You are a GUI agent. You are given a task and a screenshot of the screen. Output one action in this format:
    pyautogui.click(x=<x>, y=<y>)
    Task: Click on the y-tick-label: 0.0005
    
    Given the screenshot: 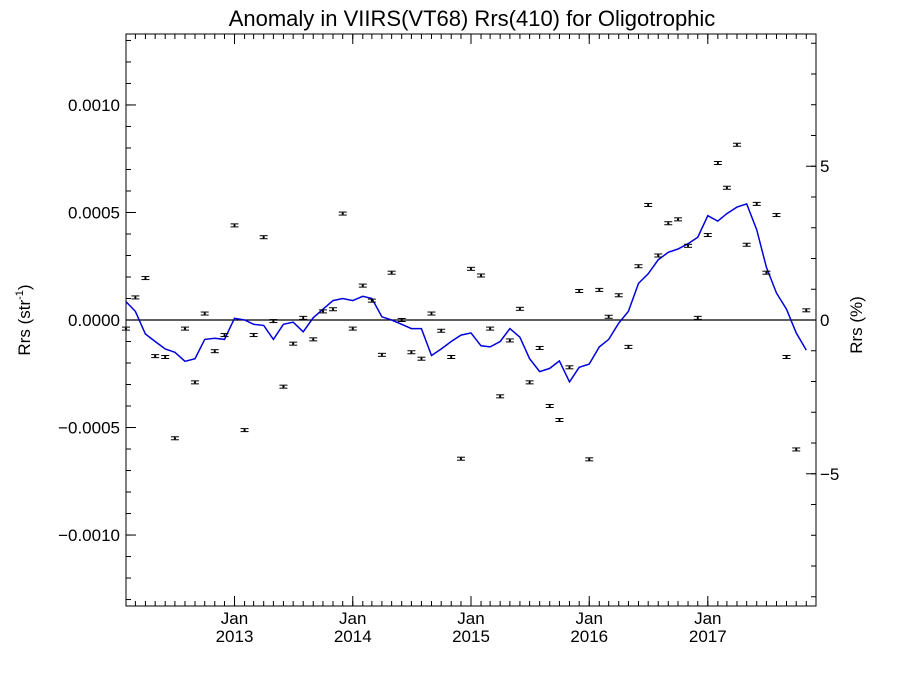 What is the action you would take?
    pyautogui.click(x=94, y=212)
    